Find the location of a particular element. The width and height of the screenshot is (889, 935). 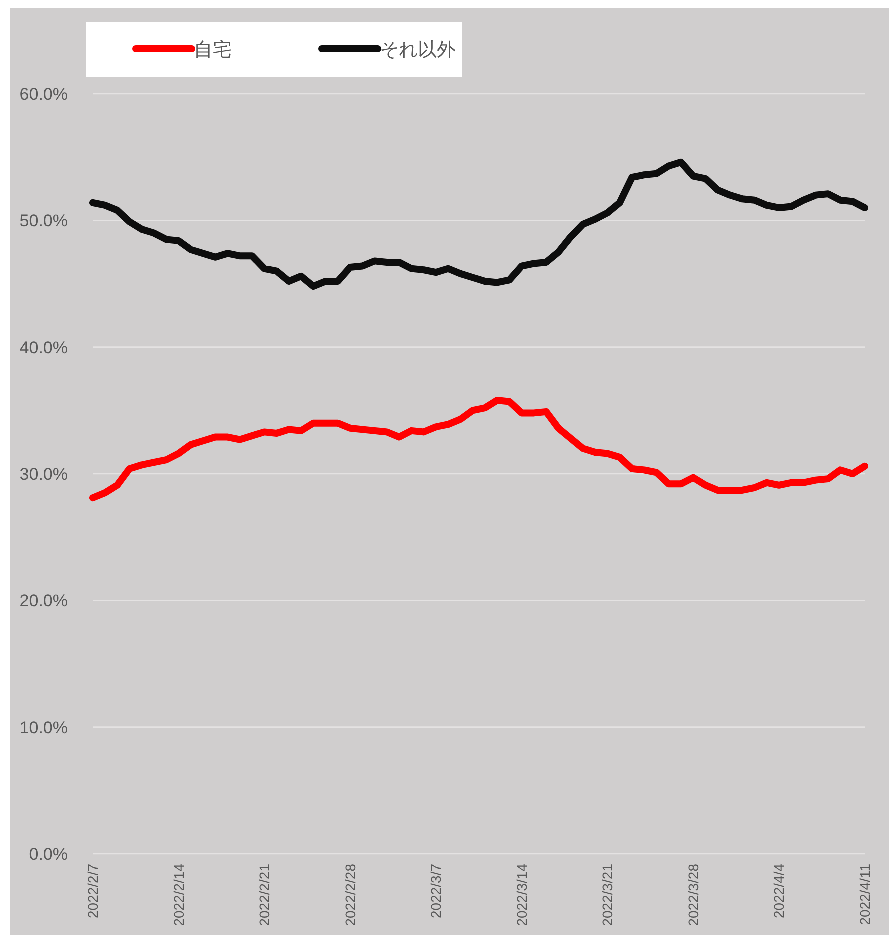

x-tick-label: 2022/3/28 is located at coordinates (693, 895).